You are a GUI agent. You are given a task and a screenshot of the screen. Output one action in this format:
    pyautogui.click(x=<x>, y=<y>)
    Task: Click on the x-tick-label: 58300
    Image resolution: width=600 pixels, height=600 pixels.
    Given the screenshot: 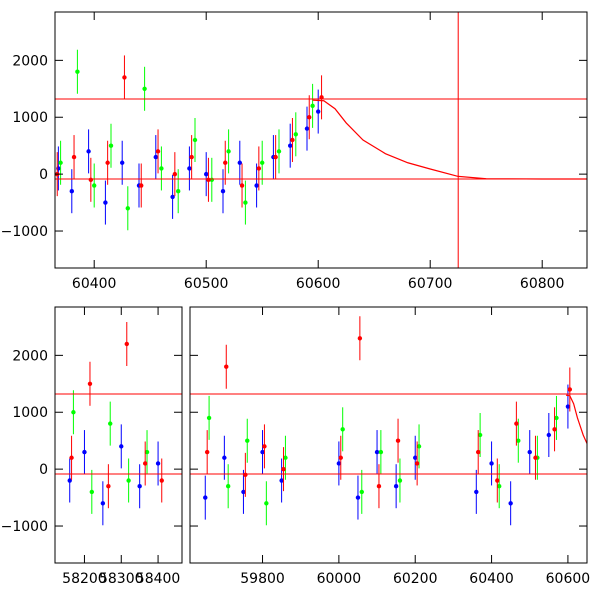 What is the action you would take?
    pyautogui.click(x=121, y=579)
    